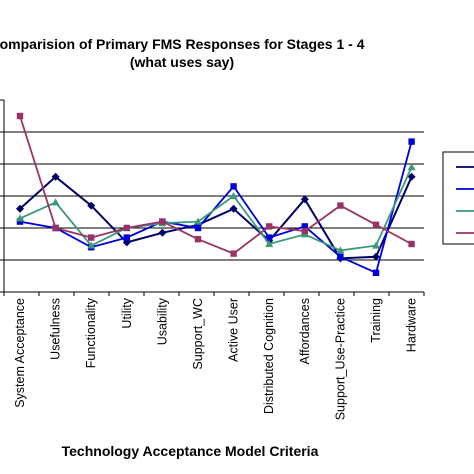 Image resolution: width=474 pixels, height=474 pixels. I want to click on x-tick-label: Usefulness, so click(56, 329).